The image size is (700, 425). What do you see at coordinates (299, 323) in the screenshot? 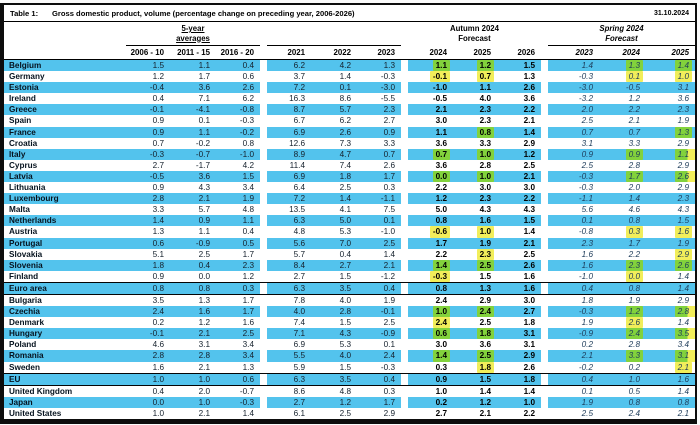
I see `value-cell: 7.4` at bounding box center [299, 323].